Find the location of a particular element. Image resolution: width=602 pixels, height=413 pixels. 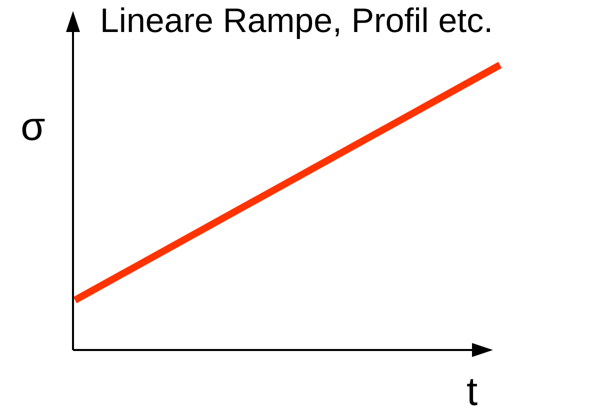

x-axis-title: t is located at coordinates (472, 391).